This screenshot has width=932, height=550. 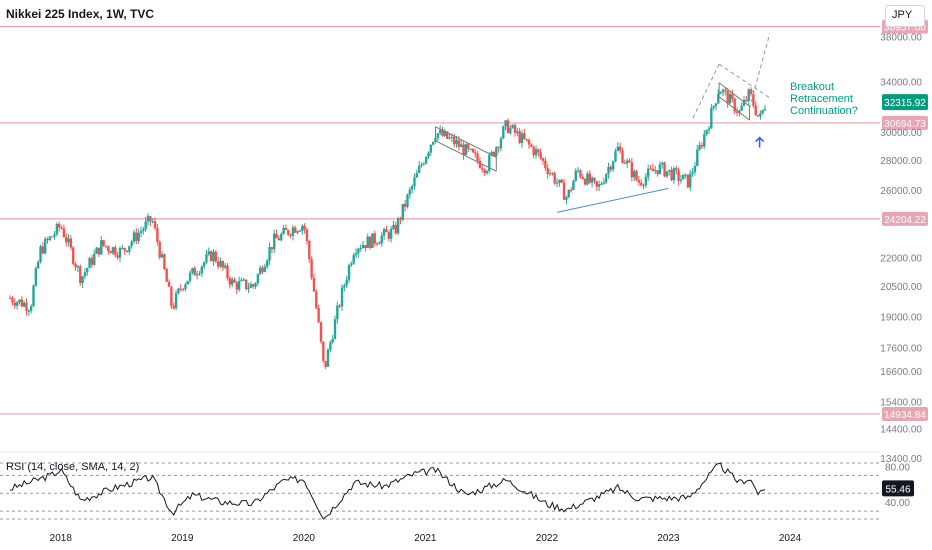 I want to click on drawings, so click(x=603, y=123).